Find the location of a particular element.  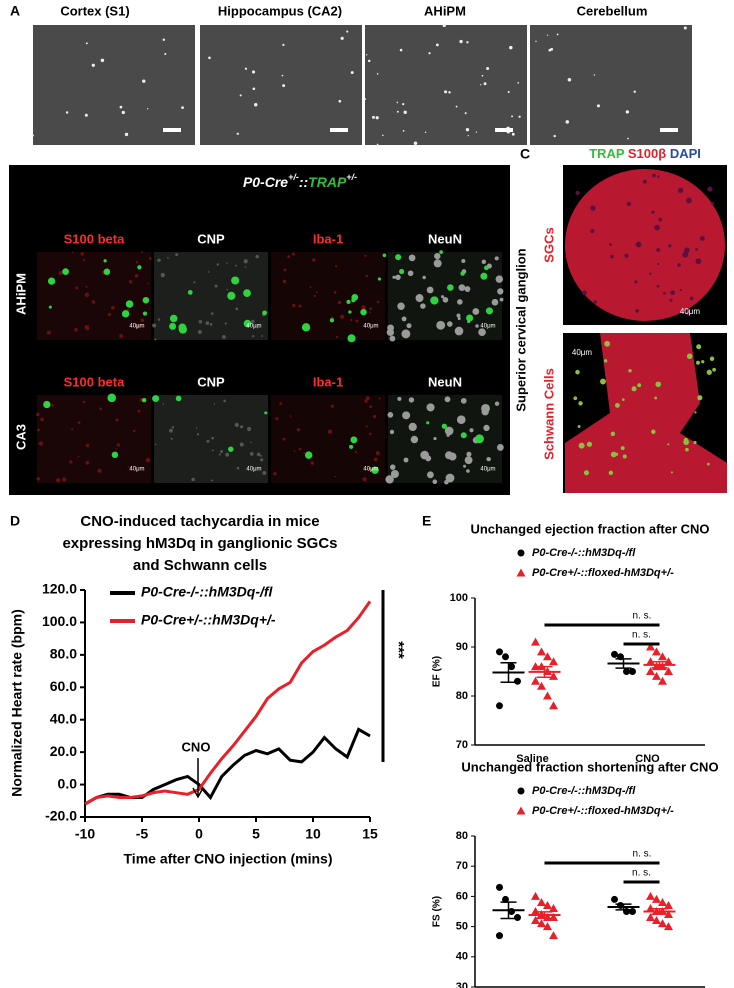

chart-title: expressing hM3Dq in ganglionic SGCs is located at coordinates (199, 543).